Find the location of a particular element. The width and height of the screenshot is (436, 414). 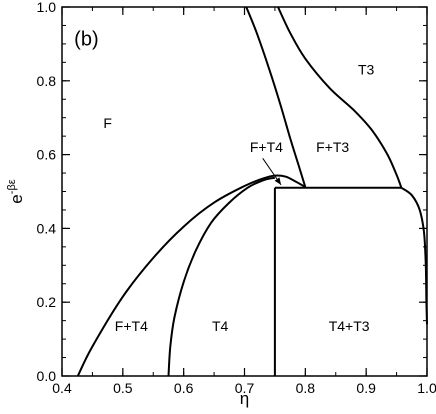

region-label: T3 is located at coordinates (366, 70).